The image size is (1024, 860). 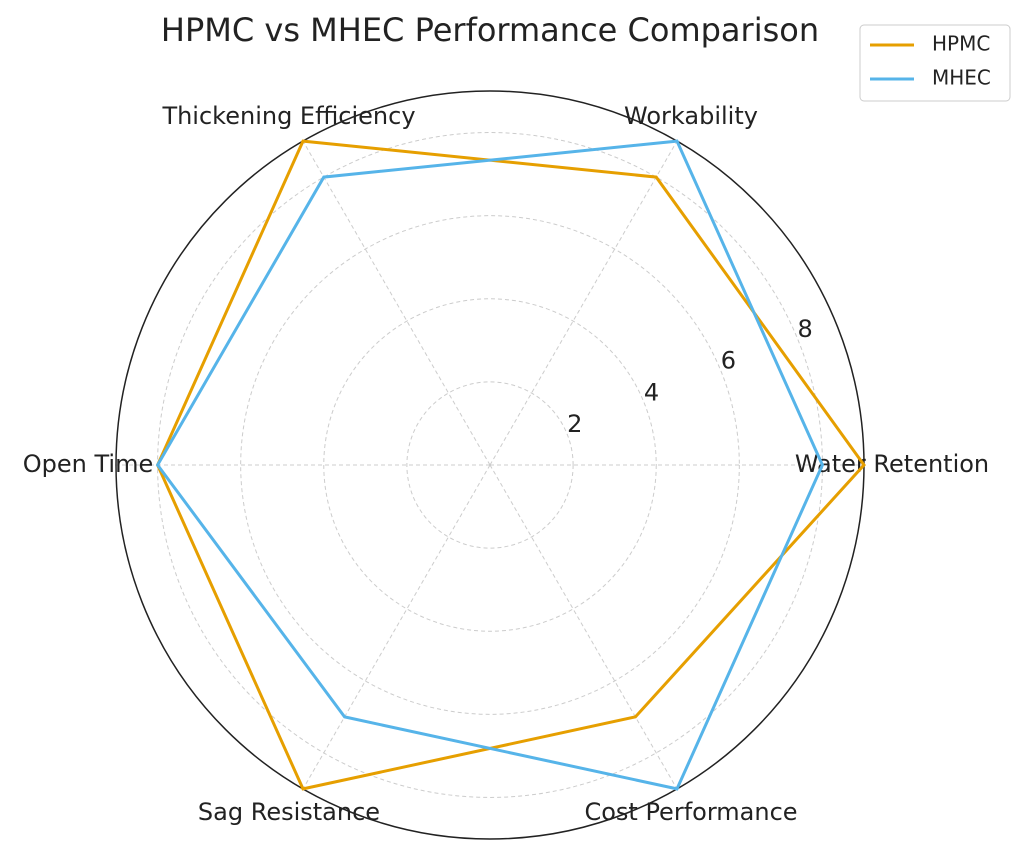 What do you see at coordinates (728, 361) in the screenshot?
I see `r-tick-label: 6` at bounding box center [728, 361].